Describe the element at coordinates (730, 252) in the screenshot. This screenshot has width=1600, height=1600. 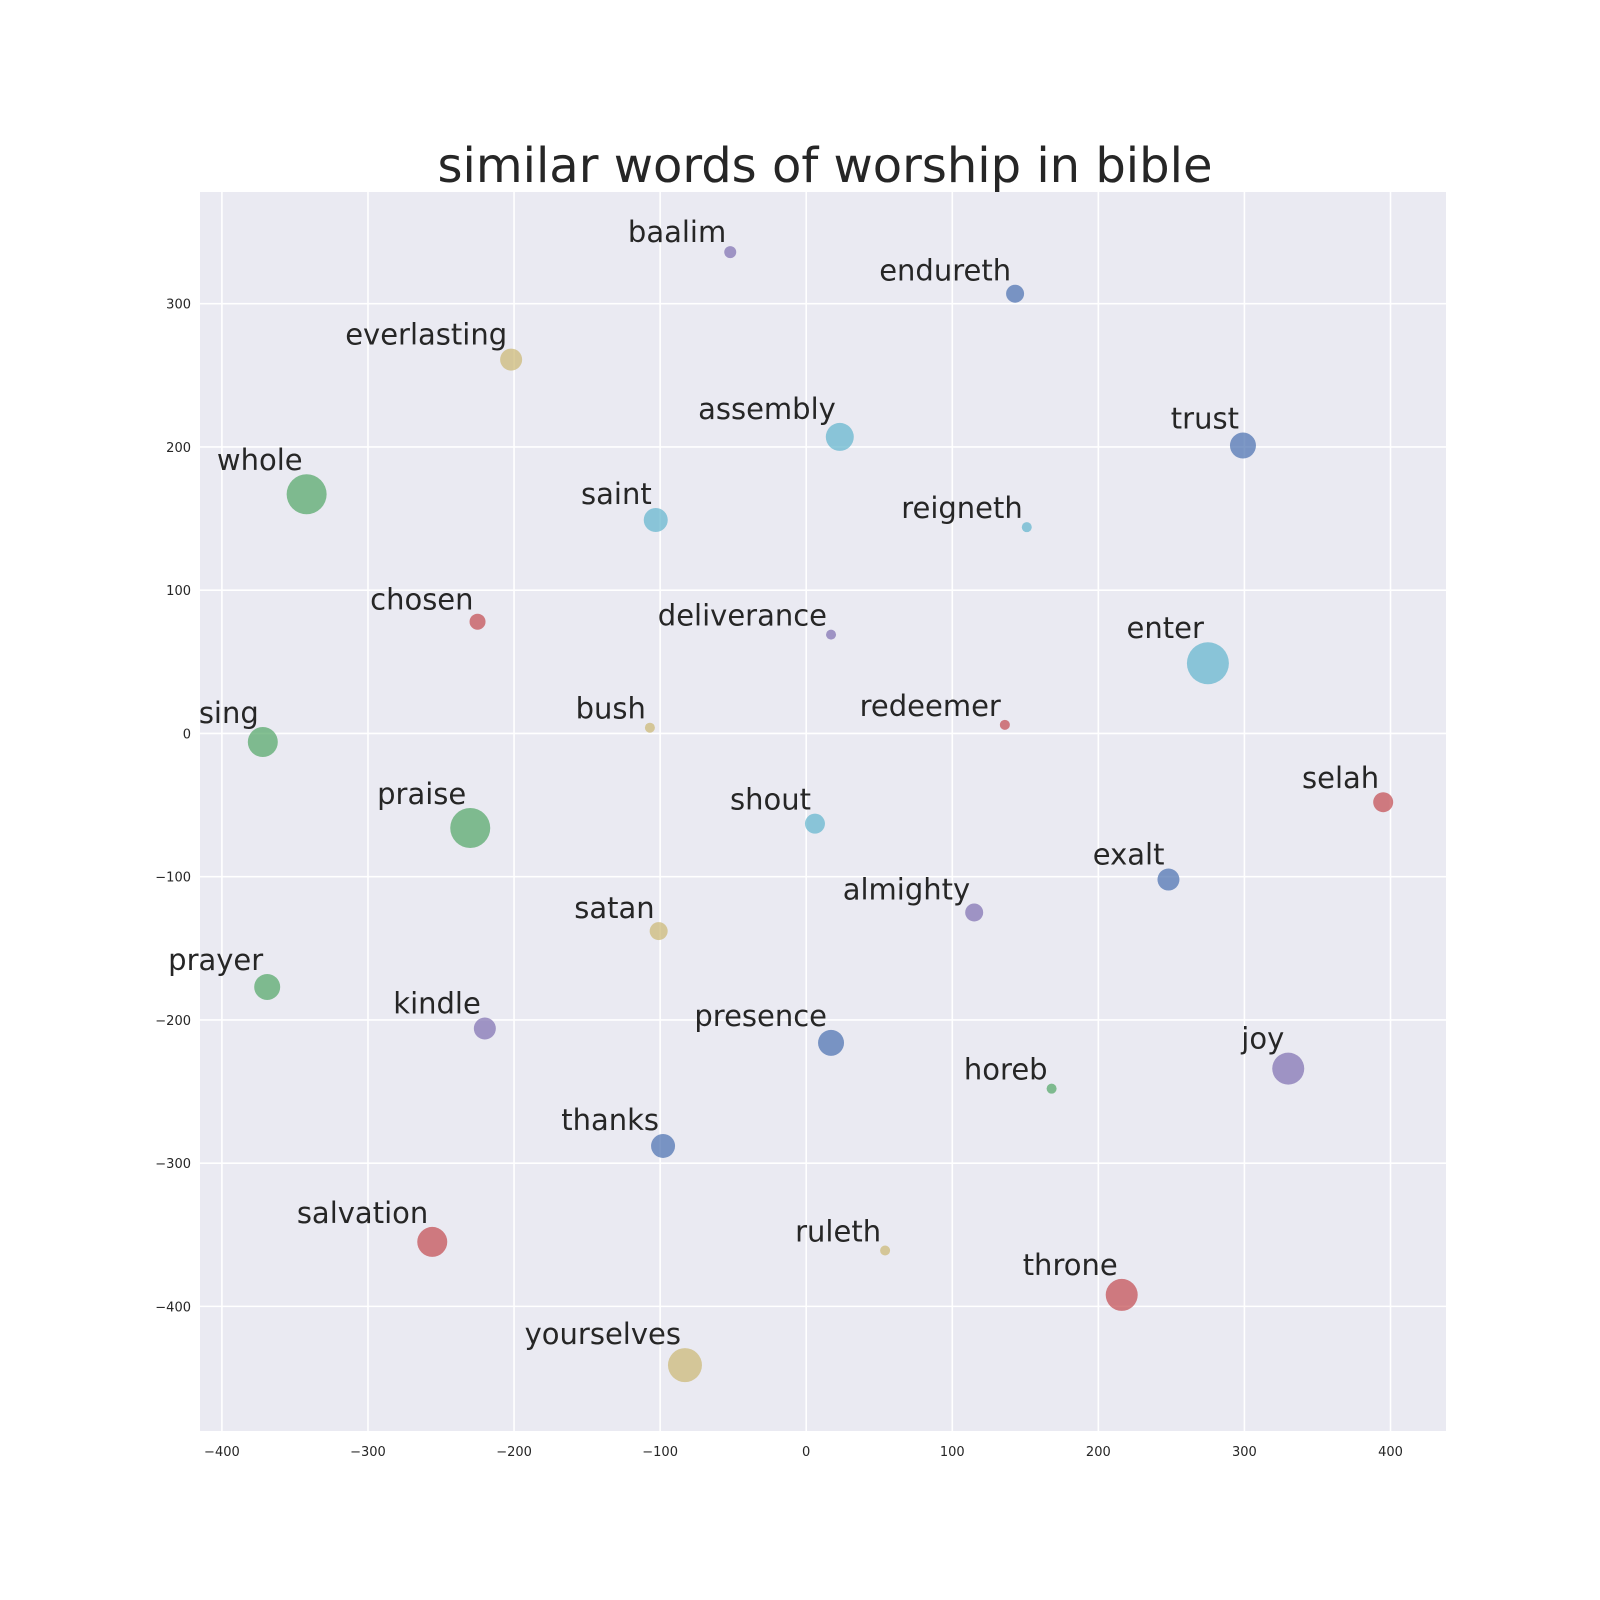
I see `data-point-baalim` at that location.